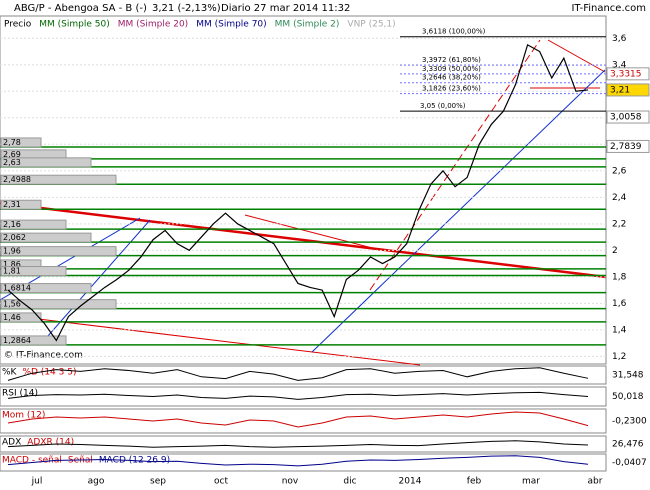 The width and height of the screenshot is (650, 490). Describe the element at coordinates (629, 463) in the screenshot. I see `panel-last: -0,0407` at that location.